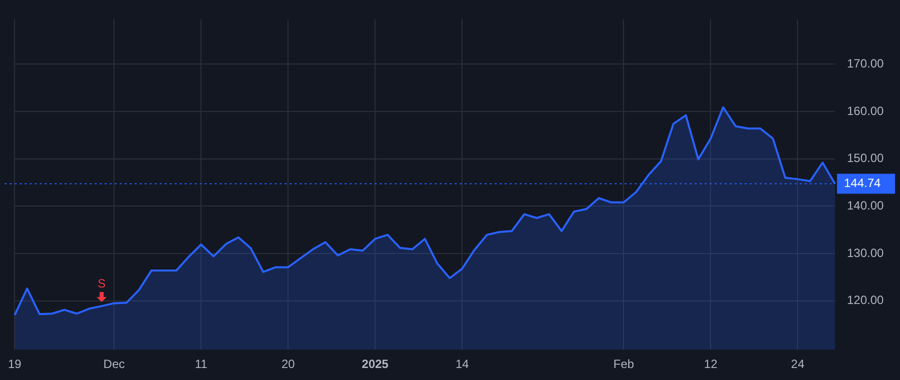  Describe the element at coordinates (375, 364) in the screenshot. I see `x-tick-label: 2025` at that location.